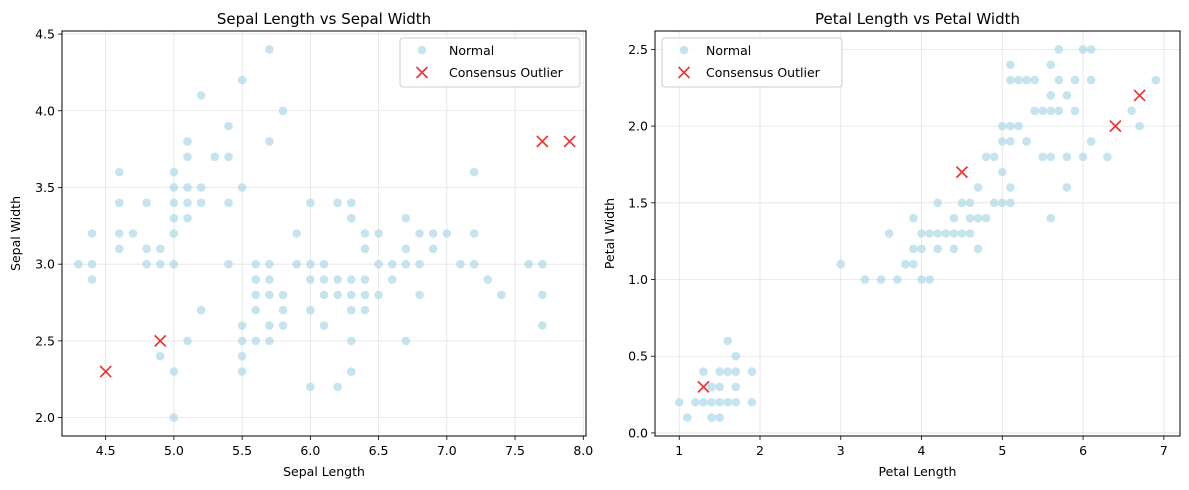  I want to click on x-tick-label: 7, so click(1164, 450).